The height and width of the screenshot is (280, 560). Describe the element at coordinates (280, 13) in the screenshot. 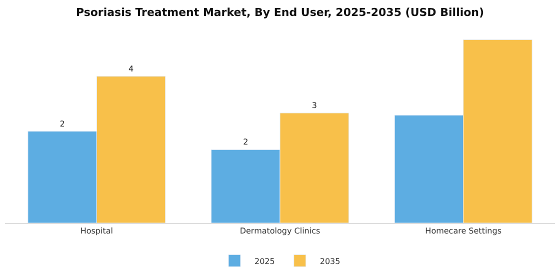

I see `chart-title: Psoriasis Treatment Market, By End User, 2025-2035 (USD Billion)` at that location.